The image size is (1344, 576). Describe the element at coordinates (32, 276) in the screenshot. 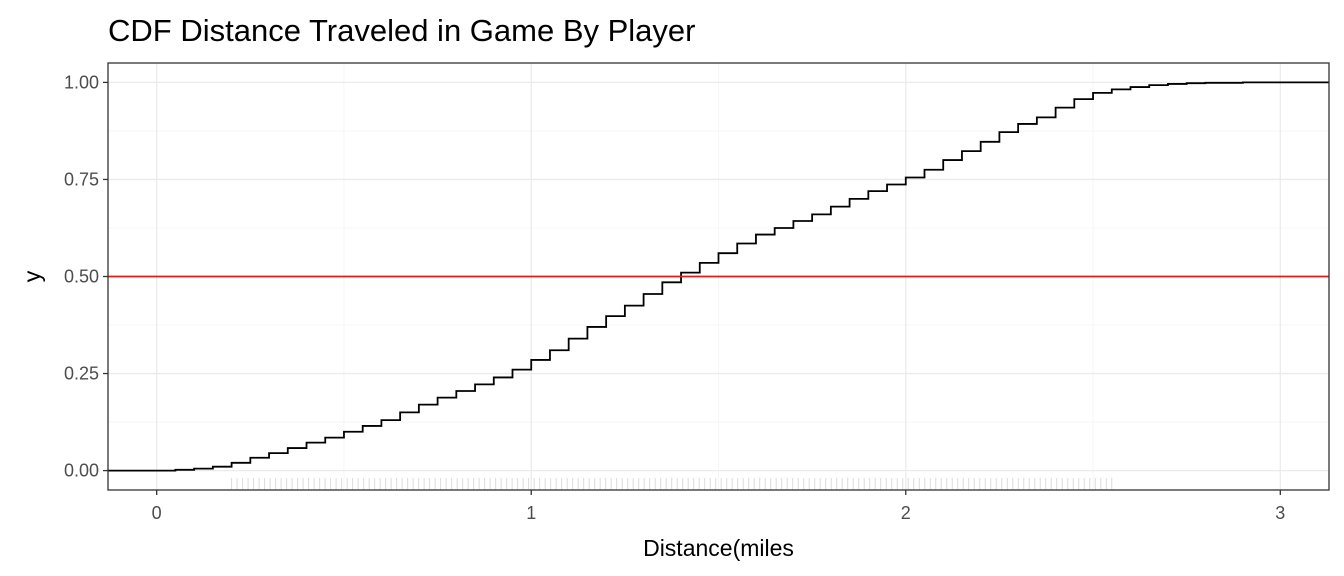

I see `y-axis-title: y` at that location.